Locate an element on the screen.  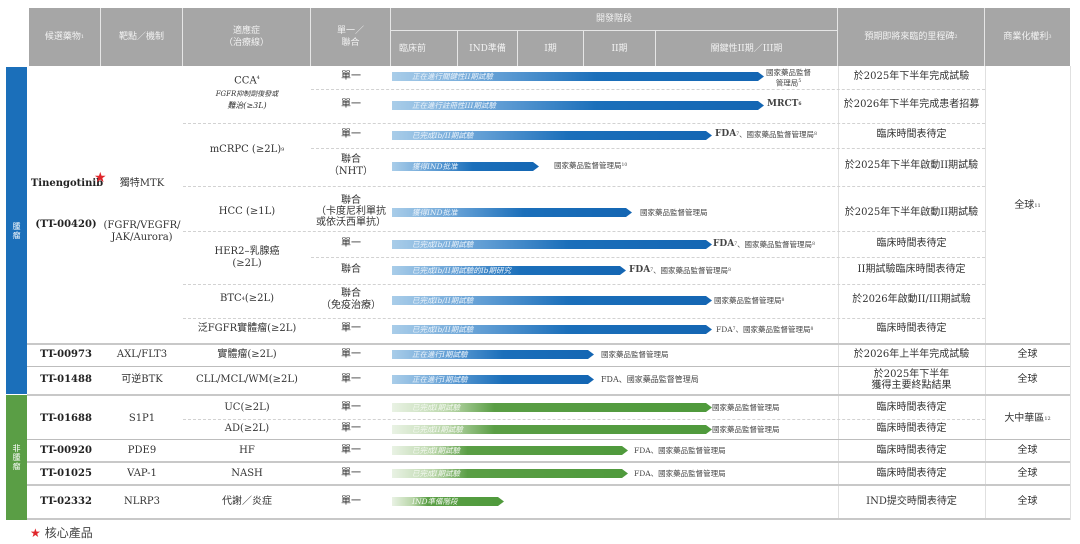
drug0-rights-text: 全球 is located at coordinates (1027, 354).